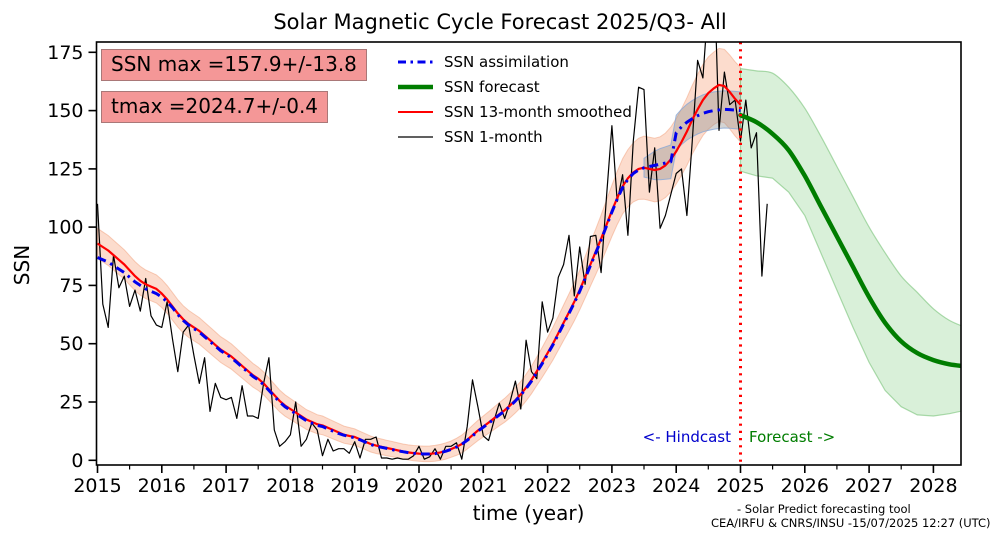 This screenshot has width=1000, height=550. I want to click on legend-item: SSN 1-month, so click(514, 136).